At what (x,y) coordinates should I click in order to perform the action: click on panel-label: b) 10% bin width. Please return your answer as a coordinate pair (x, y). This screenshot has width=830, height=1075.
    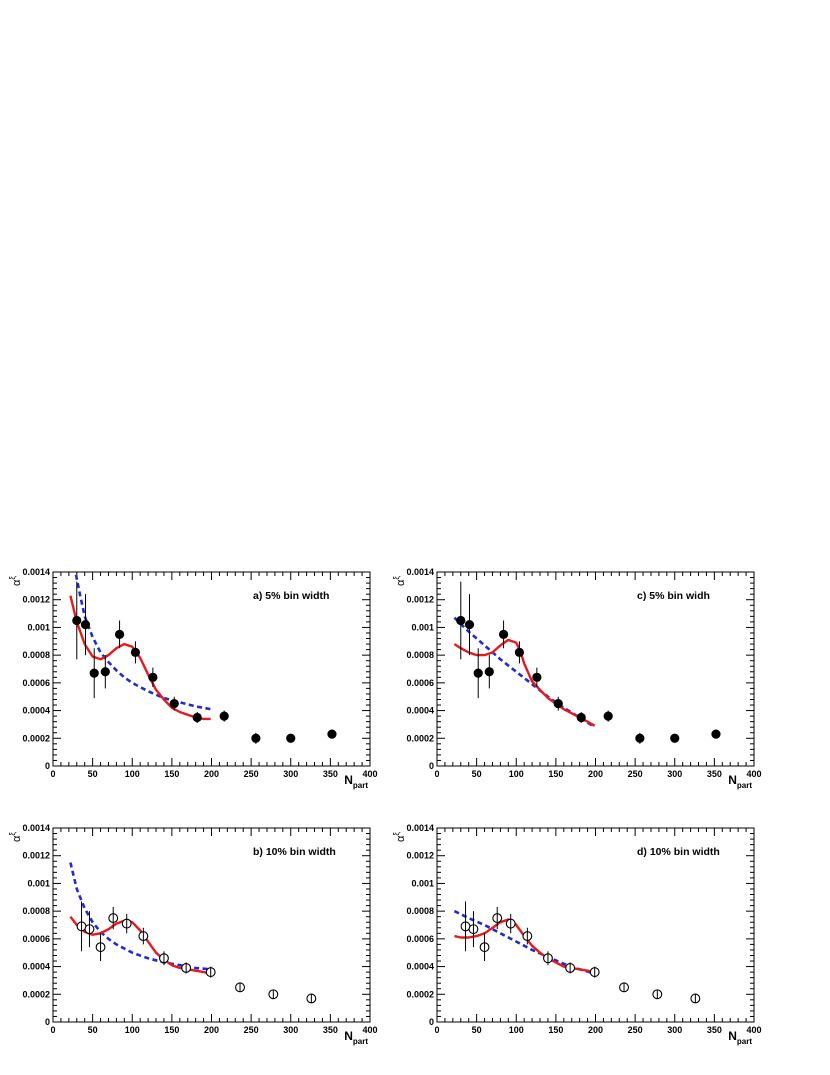
    Looking at the image, I should click on (294, 852).